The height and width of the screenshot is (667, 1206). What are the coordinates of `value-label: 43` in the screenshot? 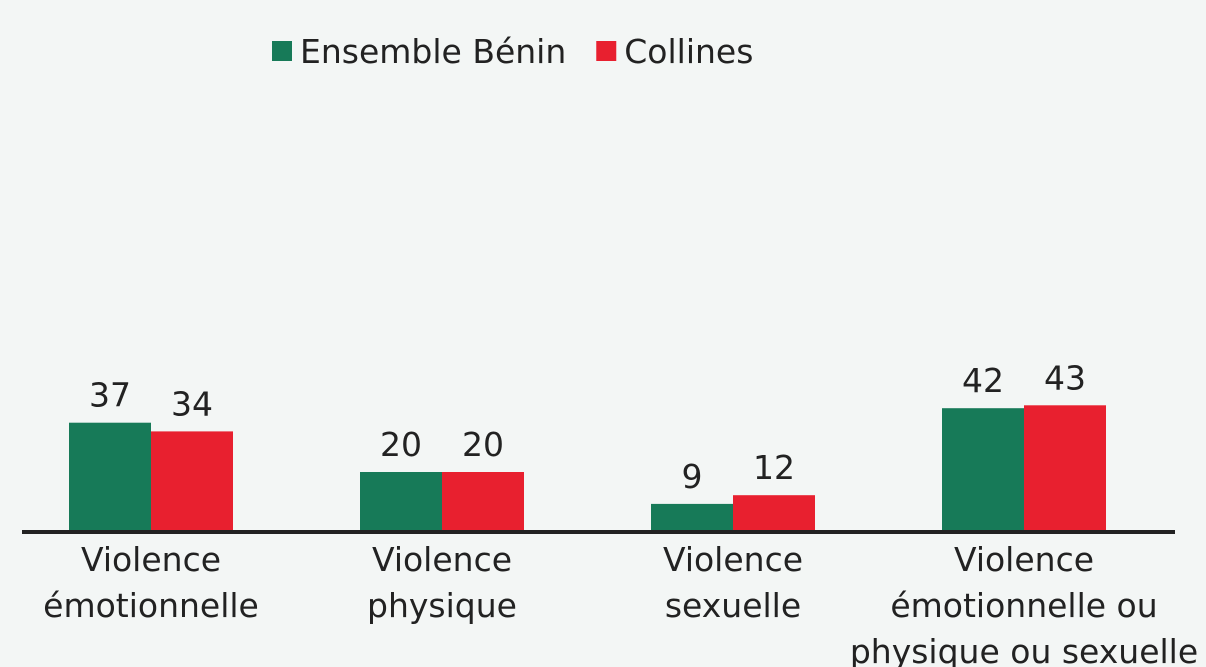 It's located at (1065, 377).